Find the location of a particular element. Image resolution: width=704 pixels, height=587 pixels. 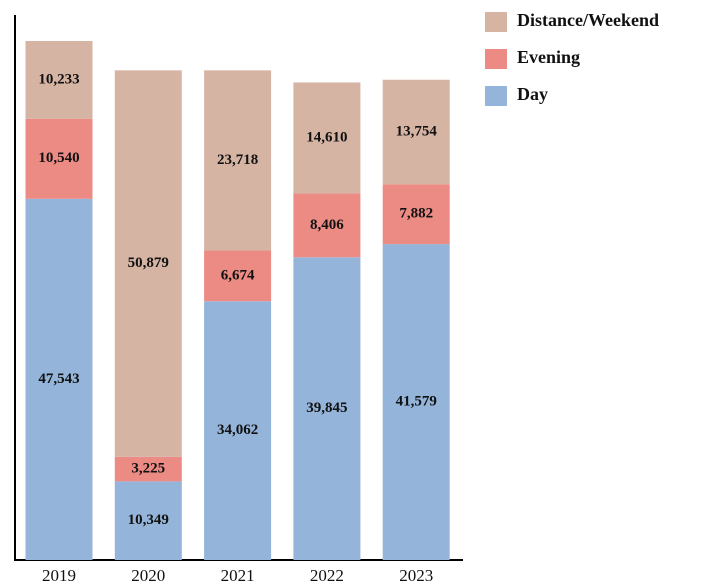

data-label: 13,754 is located at coordinates (417, 131).